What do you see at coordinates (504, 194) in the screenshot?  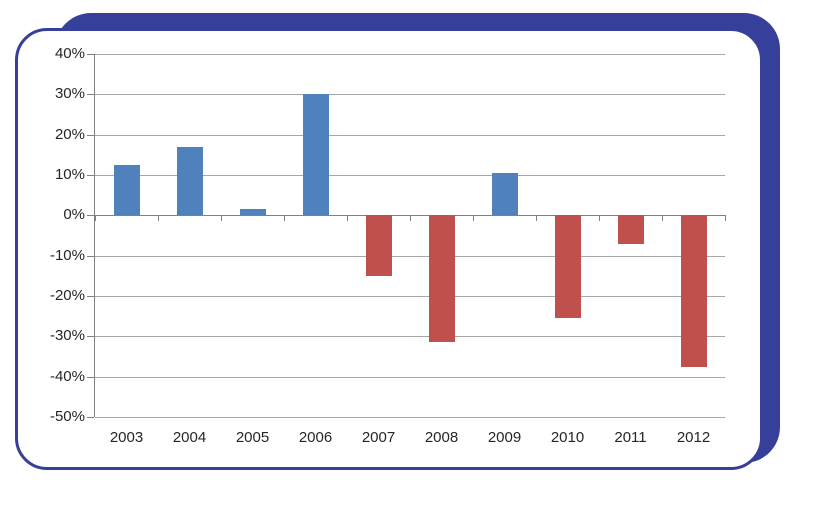 I see `bar-2009` at bounding box center [504, 194].